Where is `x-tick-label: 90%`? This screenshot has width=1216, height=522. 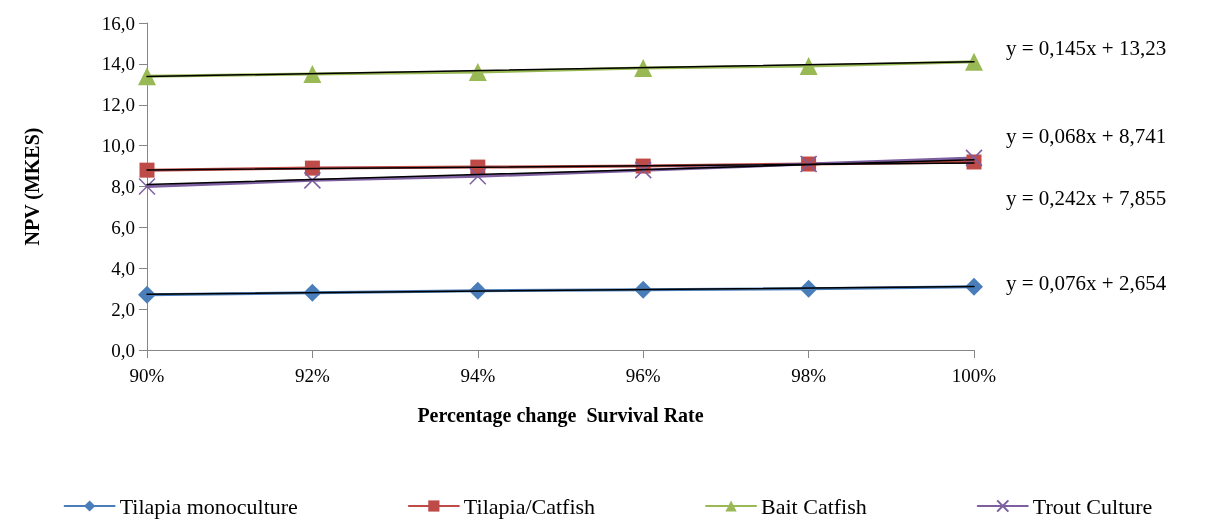
x-tick-label: 90% is located at coordinates (147, 375).